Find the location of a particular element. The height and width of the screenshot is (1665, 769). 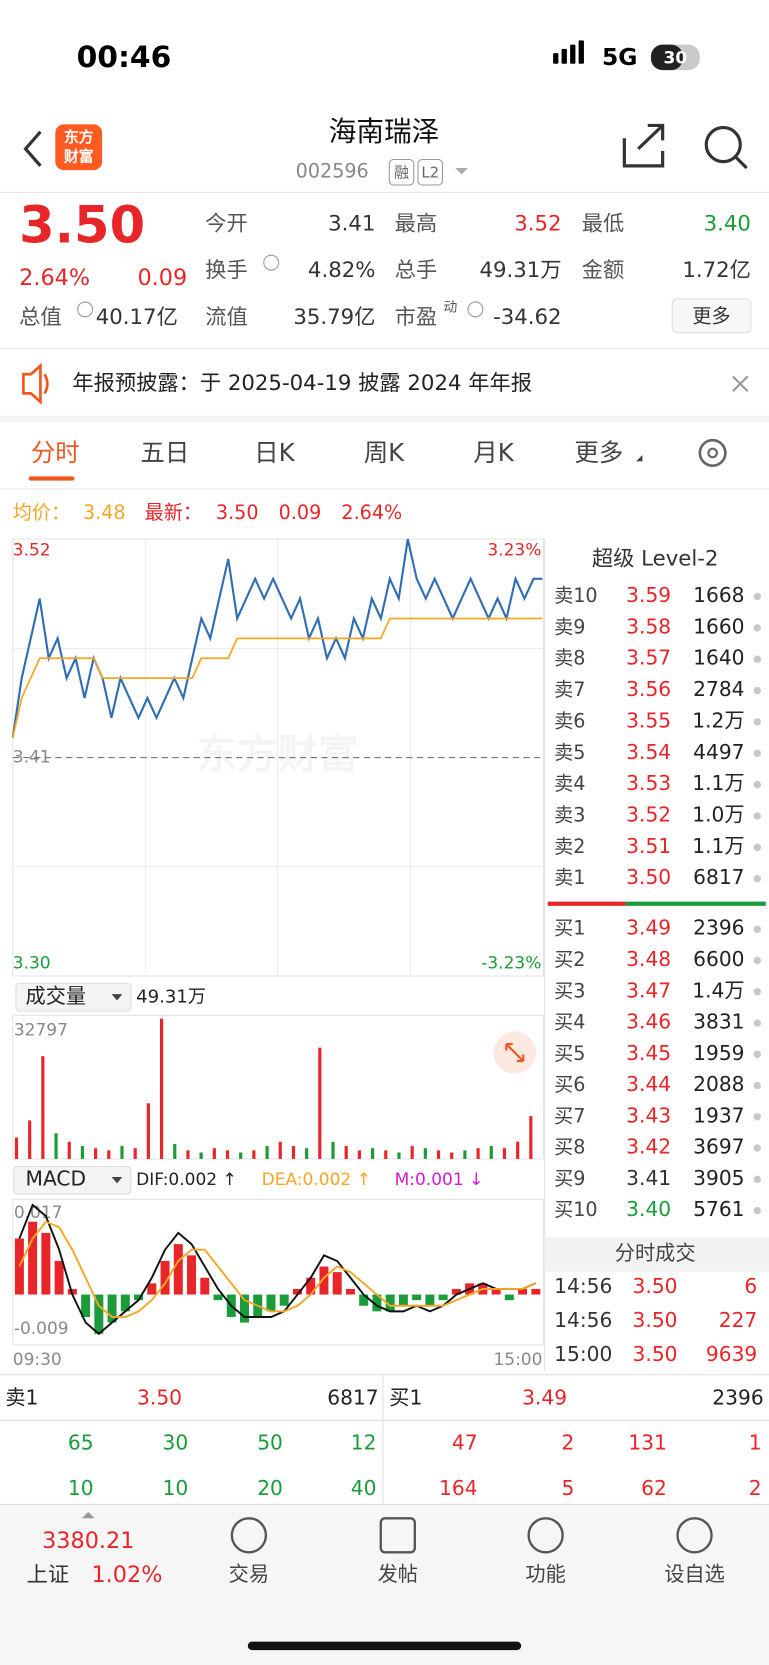

book-name: 买5 is located at coordinates (569, 1053).